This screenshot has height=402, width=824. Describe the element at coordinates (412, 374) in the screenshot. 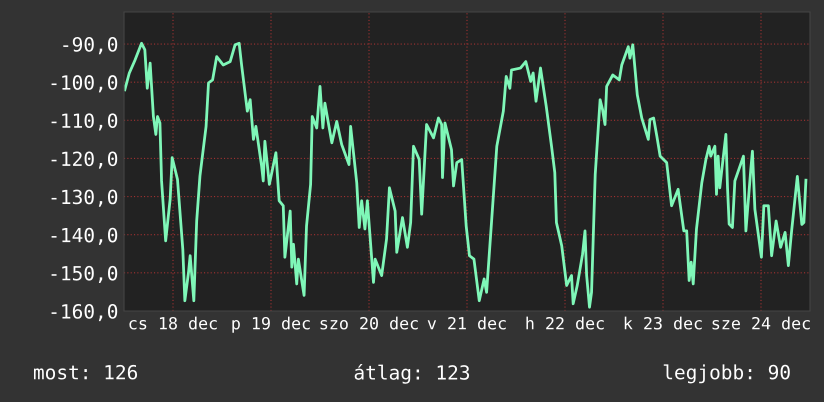

I see `text: átlag: 123` at that location.